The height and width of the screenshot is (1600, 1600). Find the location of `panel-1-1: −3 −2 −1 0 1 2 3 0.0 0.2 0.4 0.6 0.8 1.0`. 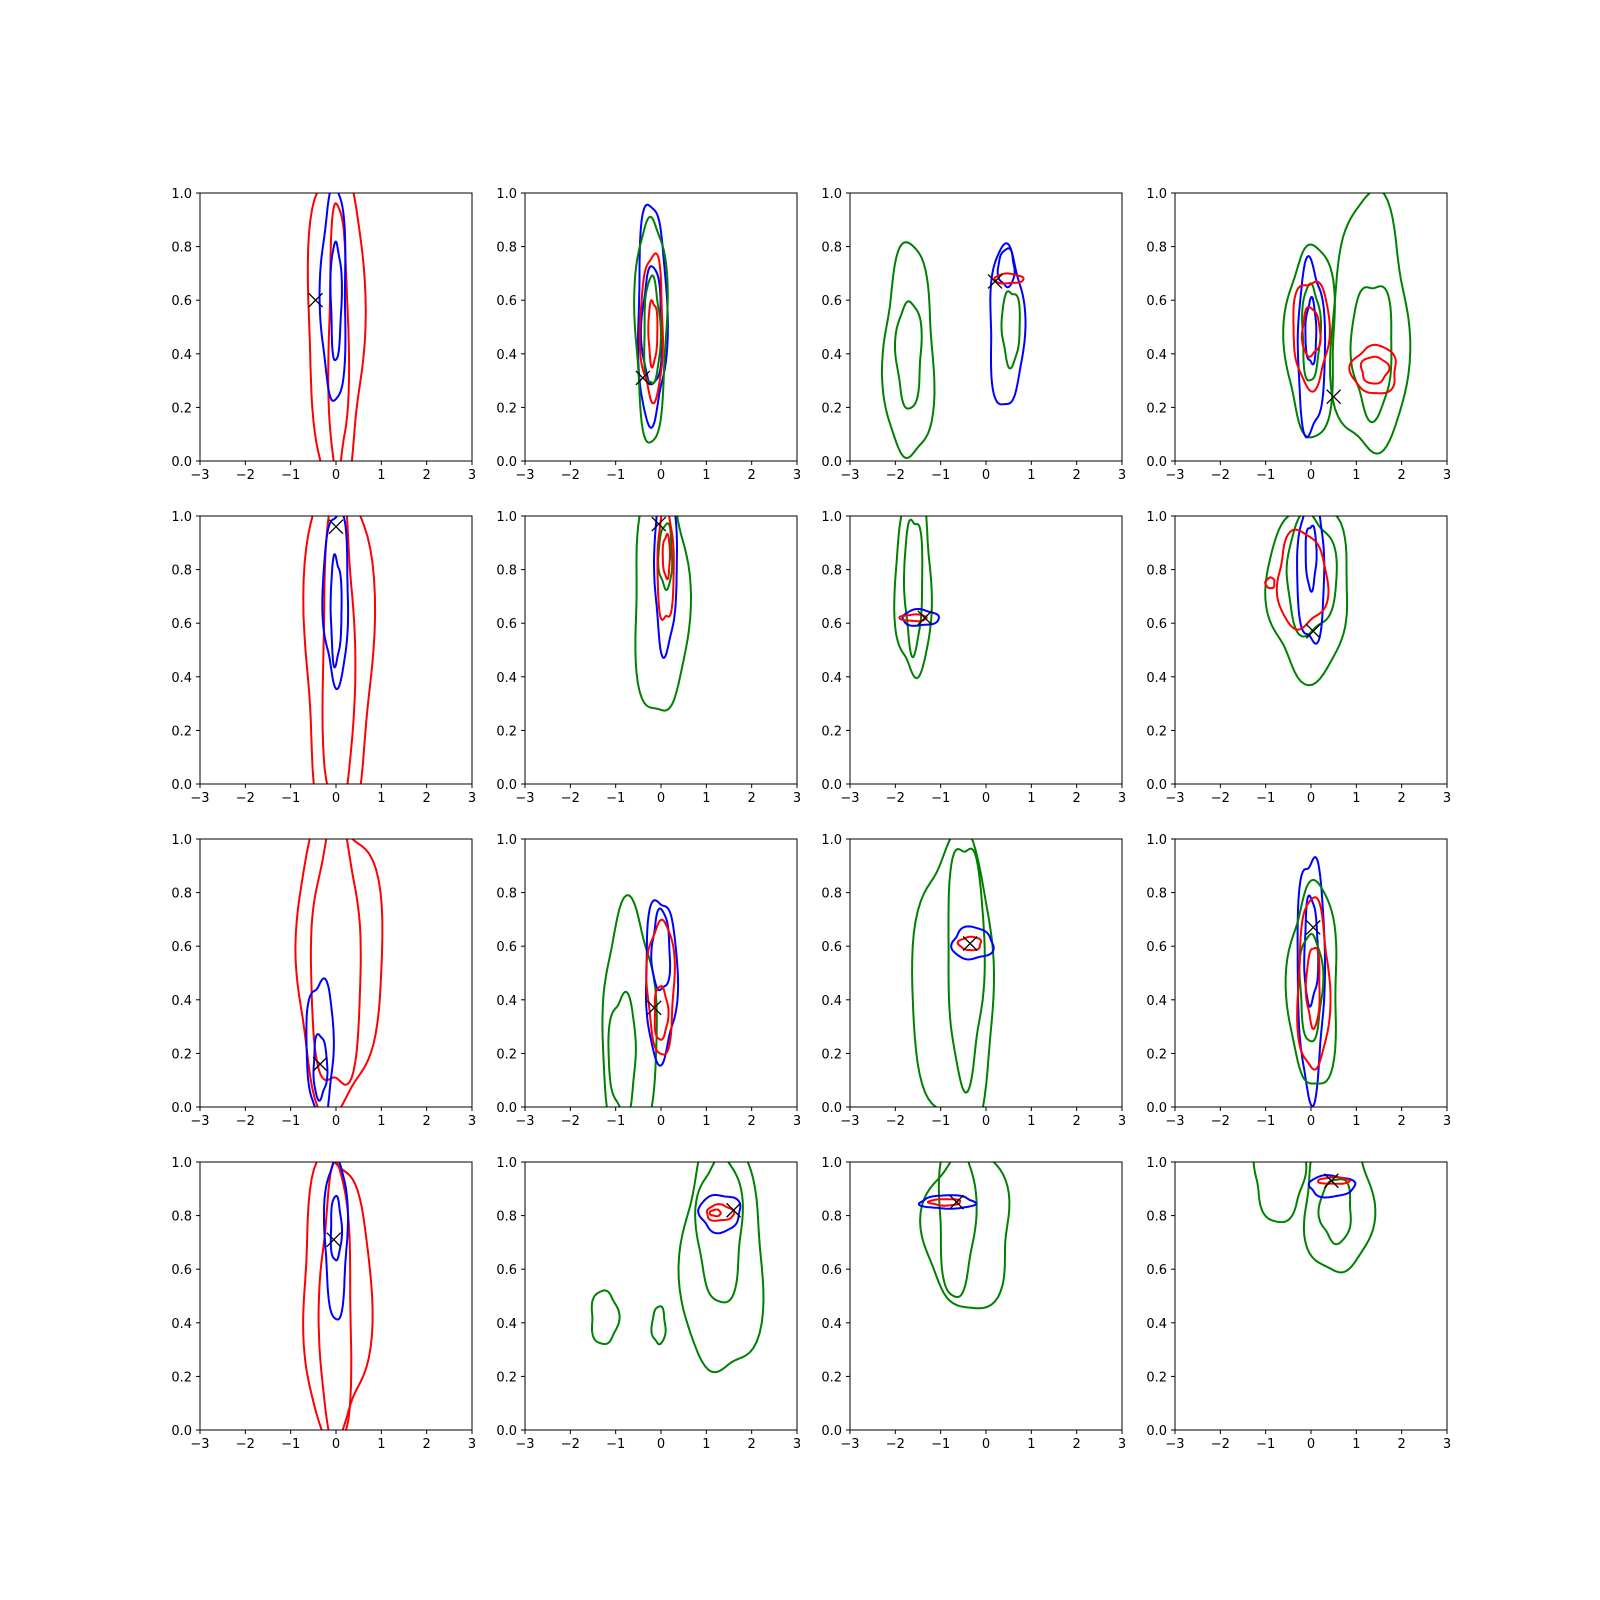

panel-1-1: −3 −2 −1 0 1 2 3 0.0 0.2 0.4 0.6 0.8 1.0 is located at coordinates (323, 335).